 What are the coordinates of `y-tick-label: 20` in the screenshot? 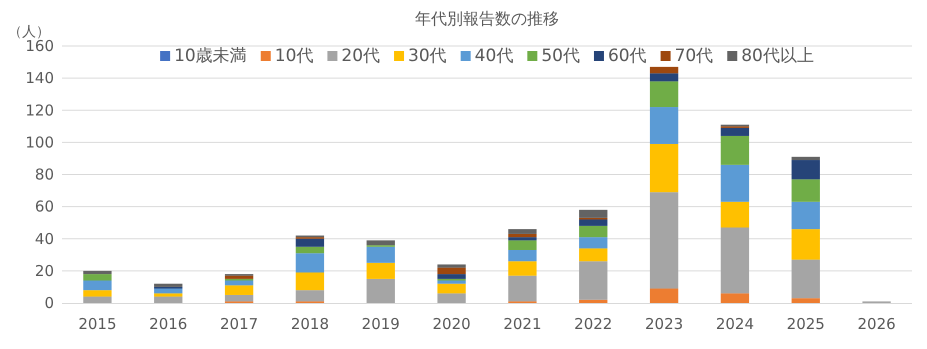 It's located at (44, 271).